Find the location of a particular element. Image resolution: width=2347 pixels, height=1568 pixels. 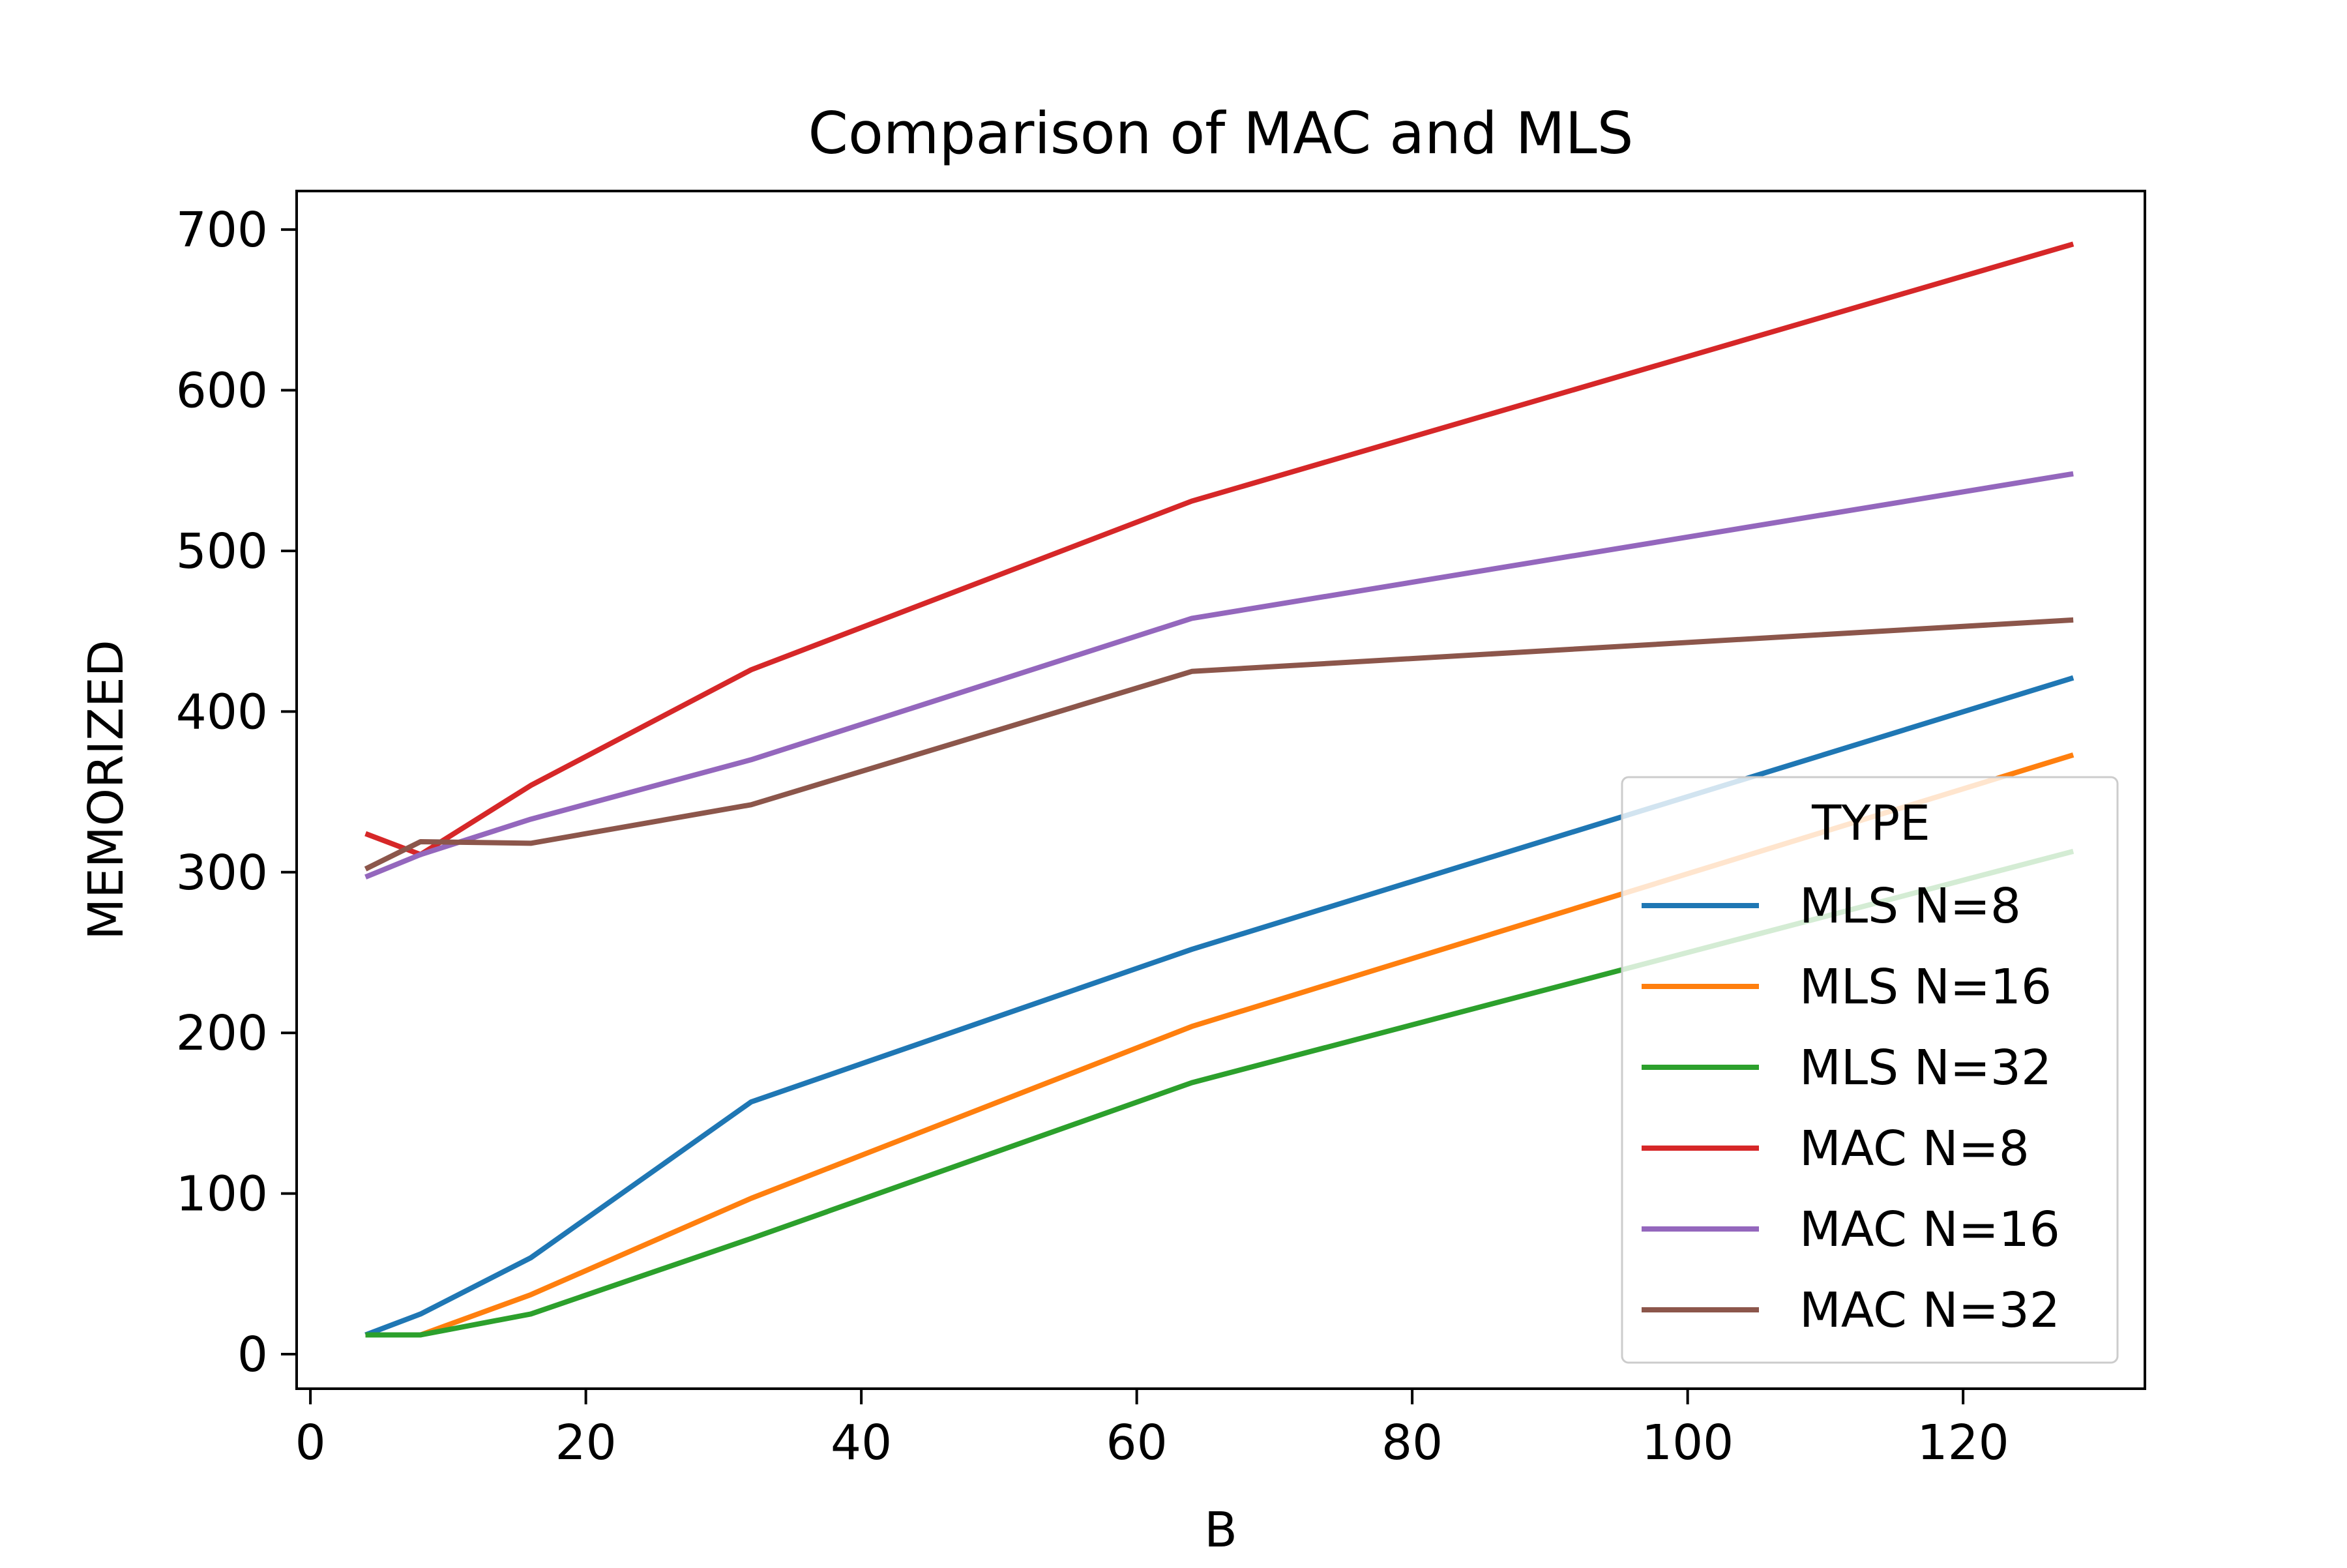

y-tick-label: 500 is located at coordinates (222, 552).